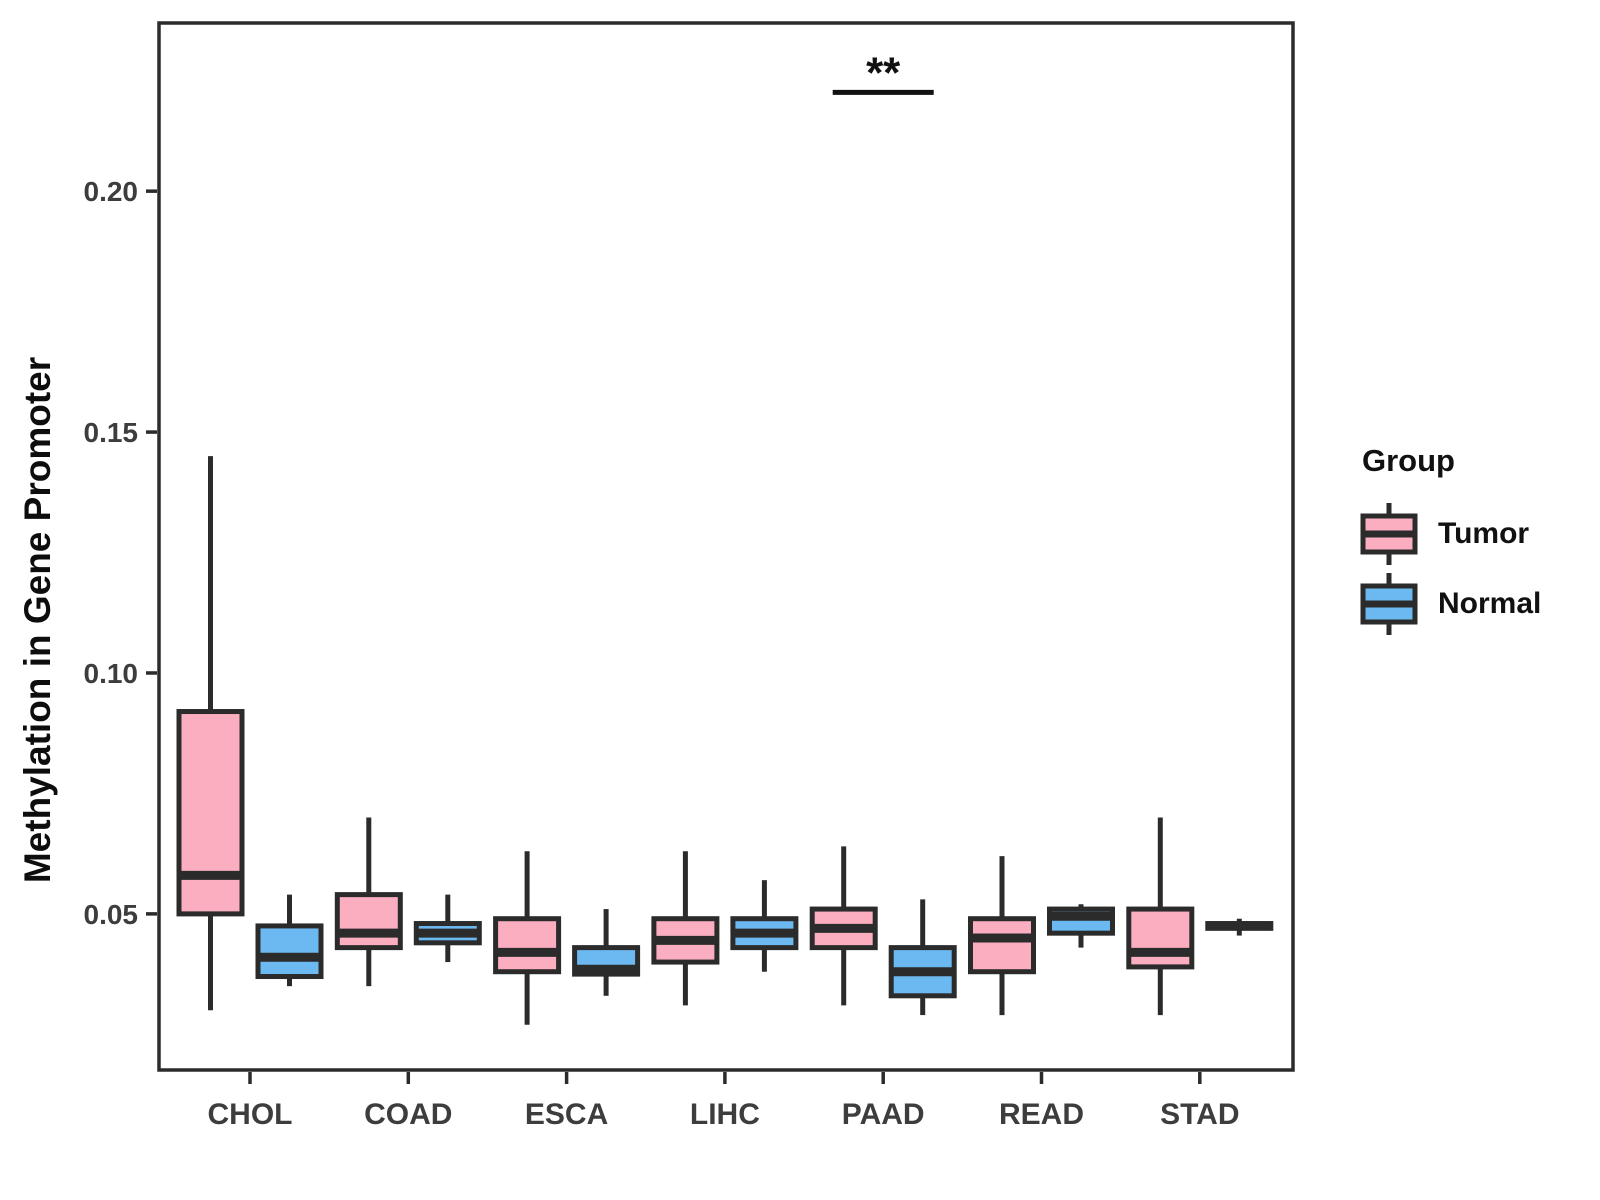 This screenshot has height=1200, width=1600. What do you see at coordinates (1490, 603) in the screenshot?
I see `legend-label-normal: Normal` at bounding box center [1490, 603].